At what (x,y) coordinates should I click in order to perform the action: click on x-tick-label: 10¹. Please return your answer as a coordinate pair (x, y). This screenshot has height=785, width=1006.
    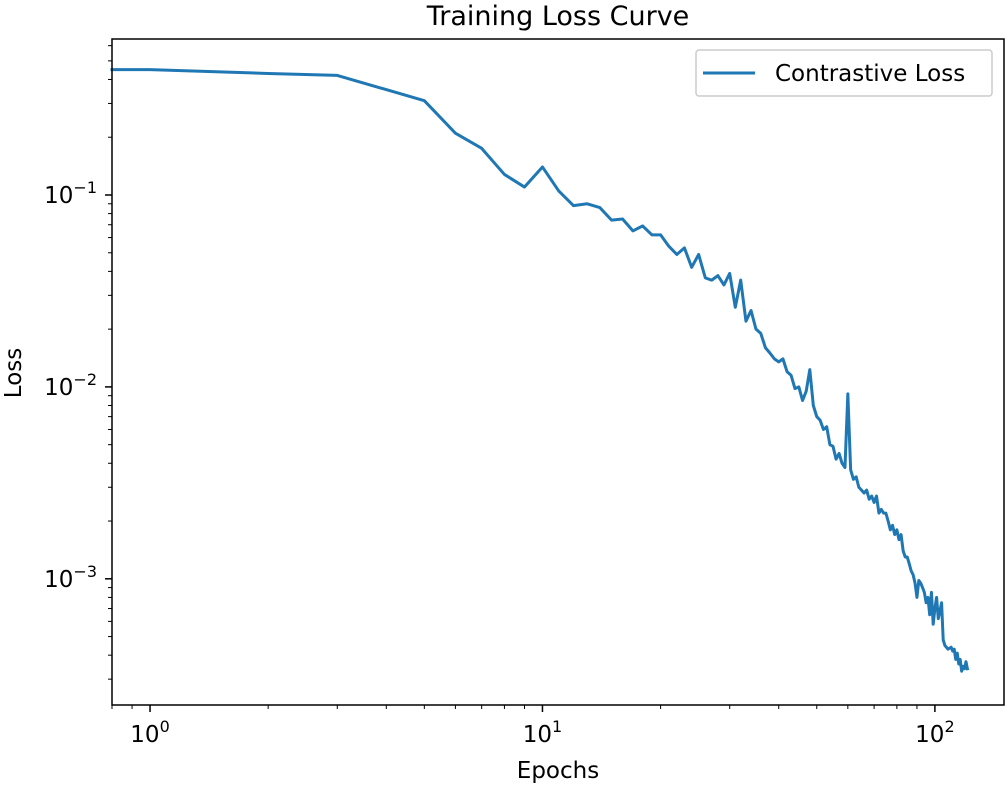
    Looking at the image, I should click on (542, 732).